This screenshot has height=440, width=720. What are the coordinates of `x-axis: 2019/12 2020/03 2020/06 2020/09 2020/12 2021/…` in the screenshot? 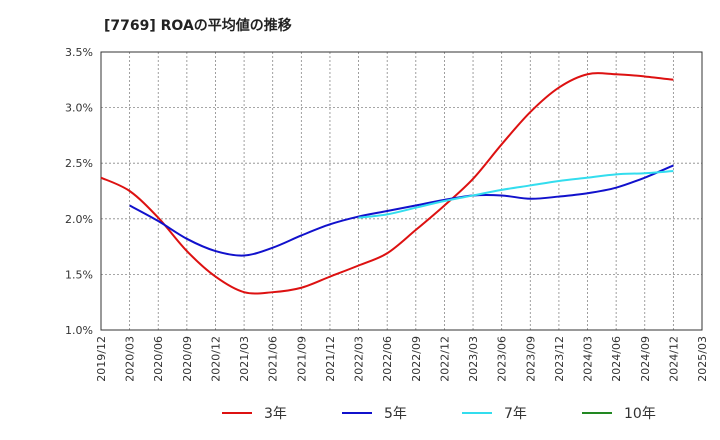 It's located at (402, 359).